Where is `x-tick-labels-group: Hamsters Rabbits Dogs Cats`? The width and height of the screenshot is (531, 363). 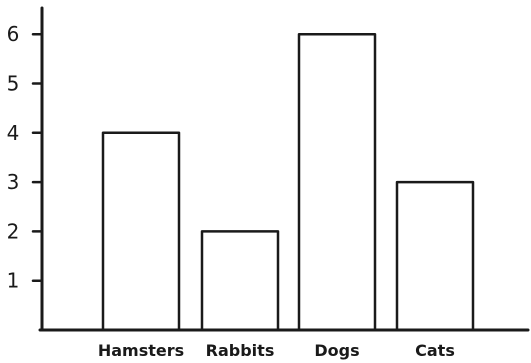
x-tick-labels-group: Hamsters Rabbits Dogs Cats is located at coordinates (276, 350).